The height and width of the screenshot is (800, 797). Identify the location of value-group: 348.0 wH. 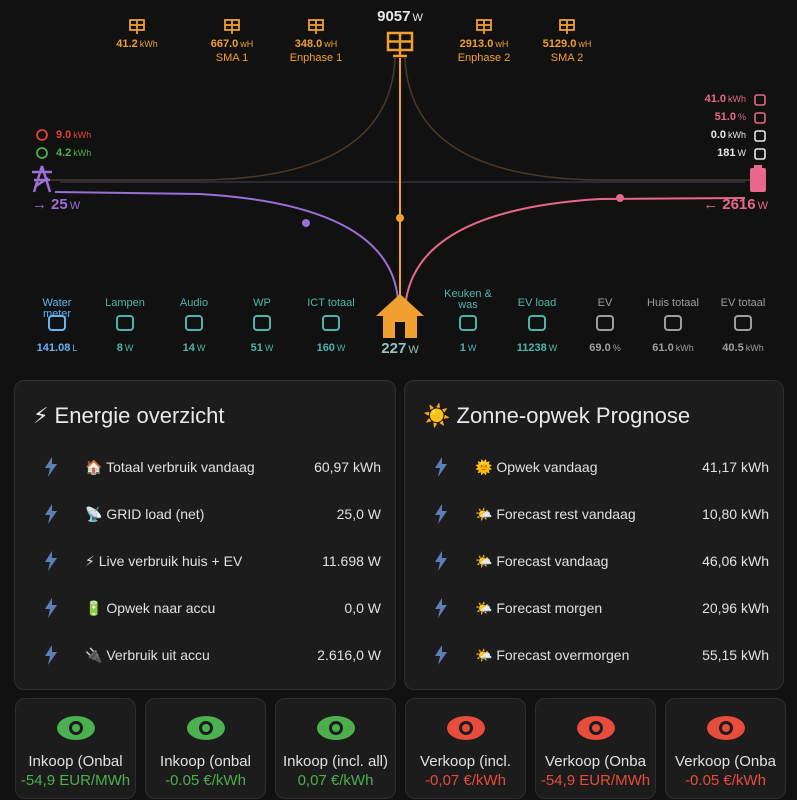
(316, 44).